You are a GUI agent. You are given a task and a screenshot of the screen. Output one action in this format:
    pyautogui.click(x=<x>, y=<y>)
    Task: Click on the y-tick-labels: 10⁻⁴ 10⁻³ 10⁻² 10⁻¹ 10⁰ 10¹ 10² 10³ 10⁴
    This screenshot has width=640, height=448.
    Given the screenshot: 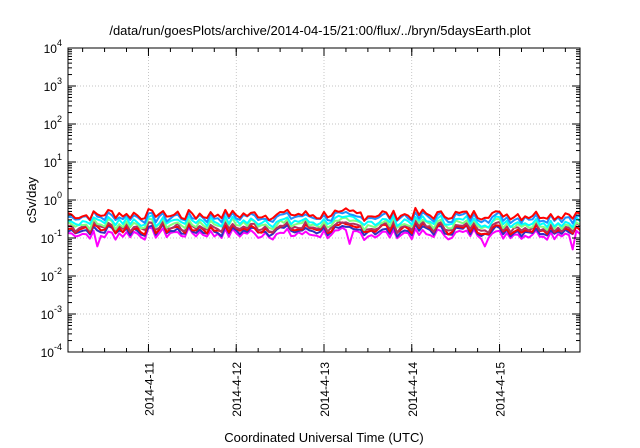 What is the action you would take?
    pyautogui.click(x=51, y=199)
    